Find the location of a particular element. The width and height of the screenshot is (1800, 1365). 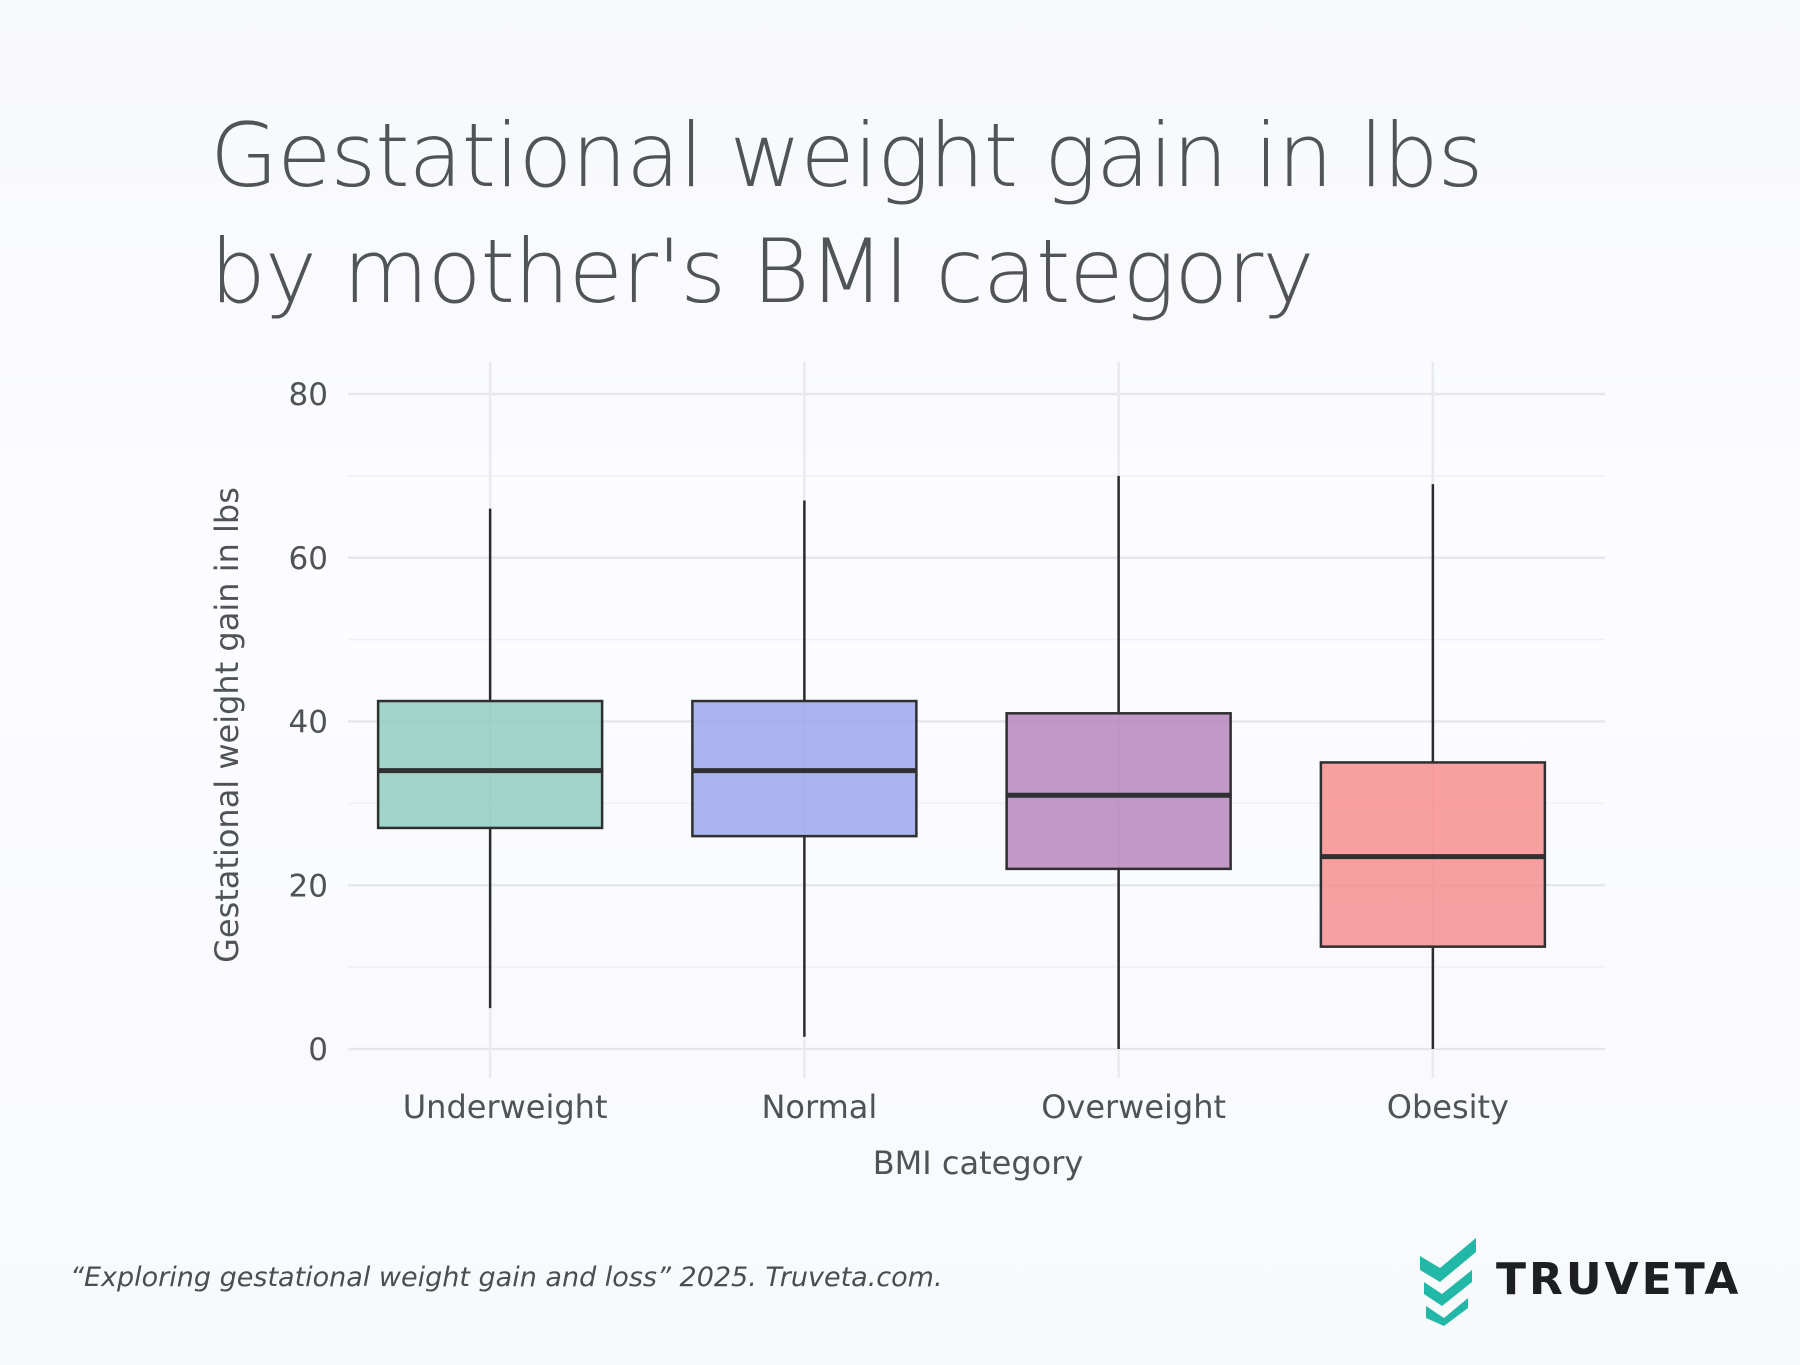

y-tick-label: 80 is located at coordinates (308, 395).